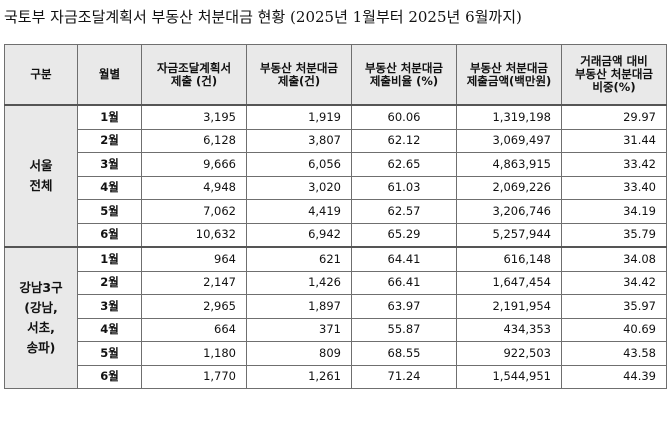 The width and height of the screenshot is (670, 429). What do you see at coordinates (614, 353) in the screenshot?
I see `share-cell: 43.58` at bounding box center [614, 353].